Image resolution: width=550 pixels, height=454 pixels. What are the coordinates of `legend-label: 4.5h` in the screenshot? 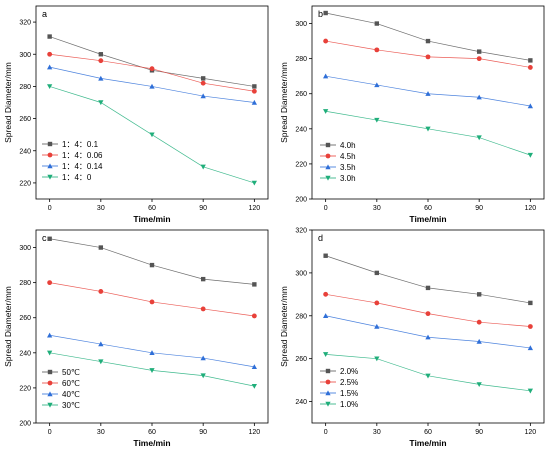 It's located at (348, 156).